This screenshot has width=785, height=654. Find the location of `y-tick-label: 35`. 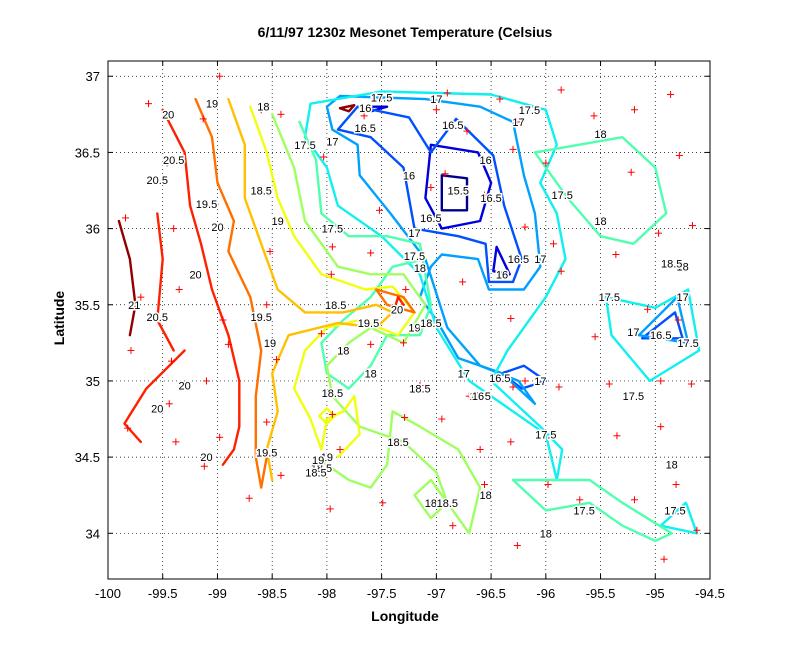

y-tick-label: 35 is located at coordinates (93, 381).